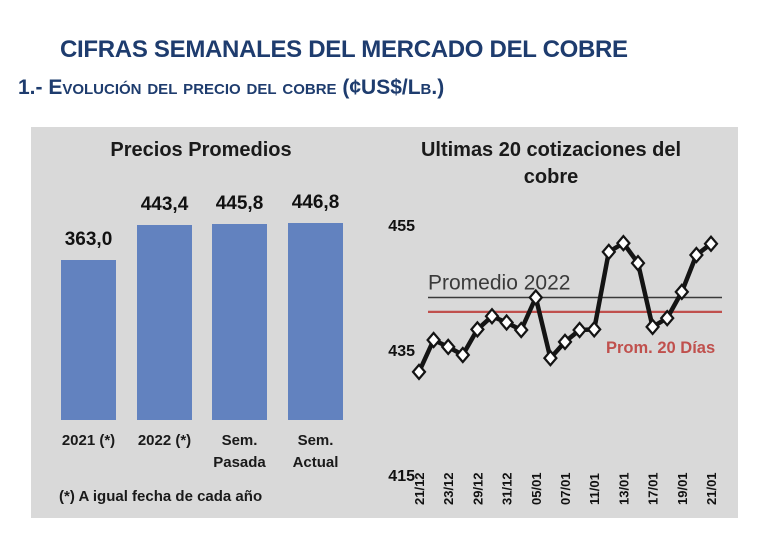 This screenshot has width=768, height=534. Describe the element at coordinates (344, 49) in the screenshot. I see `page-title: CIFRAS SEMANALES DEL MERCADO DEL COBRE` at that location.